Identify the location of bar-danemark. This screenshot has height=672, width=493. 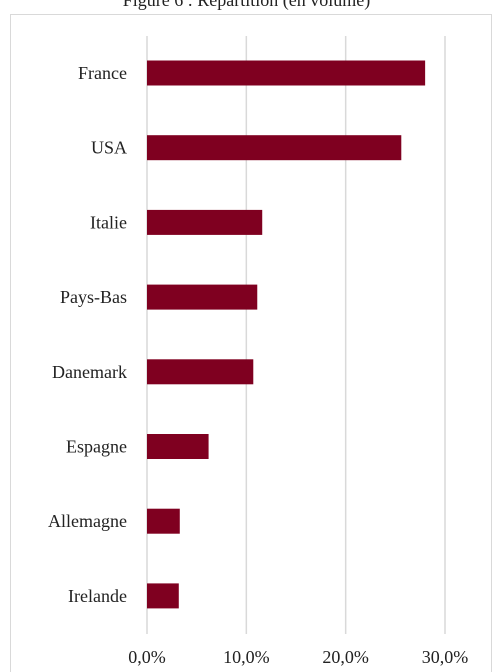
(200, 372).